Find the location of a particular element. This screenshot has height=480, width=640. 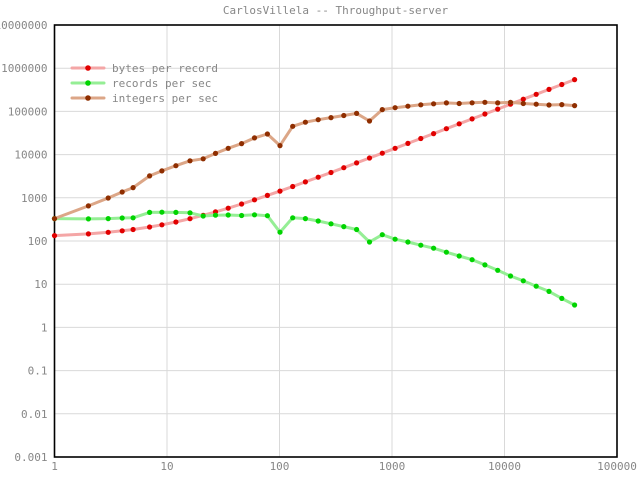

y-tick-label: 100 is located at coordinates (38, 241).